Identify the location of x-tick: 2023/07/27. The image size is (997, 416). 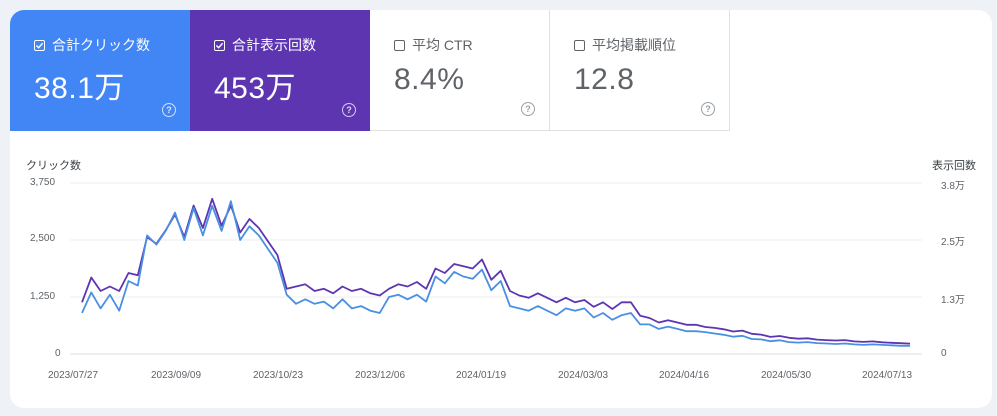
(73, 375).